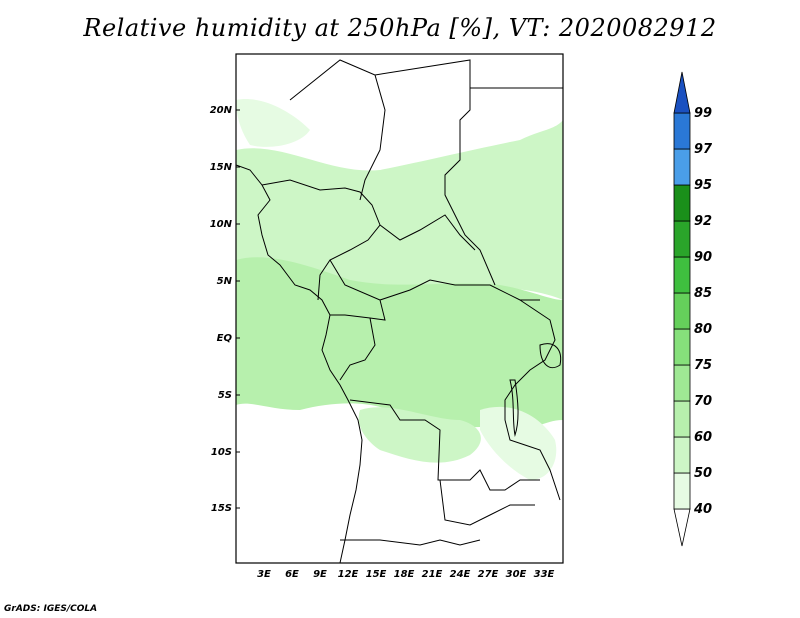  Describe the element at coordinates (703, 401) in the screenshot. I see `colorbar-label-70: 70` at that location.